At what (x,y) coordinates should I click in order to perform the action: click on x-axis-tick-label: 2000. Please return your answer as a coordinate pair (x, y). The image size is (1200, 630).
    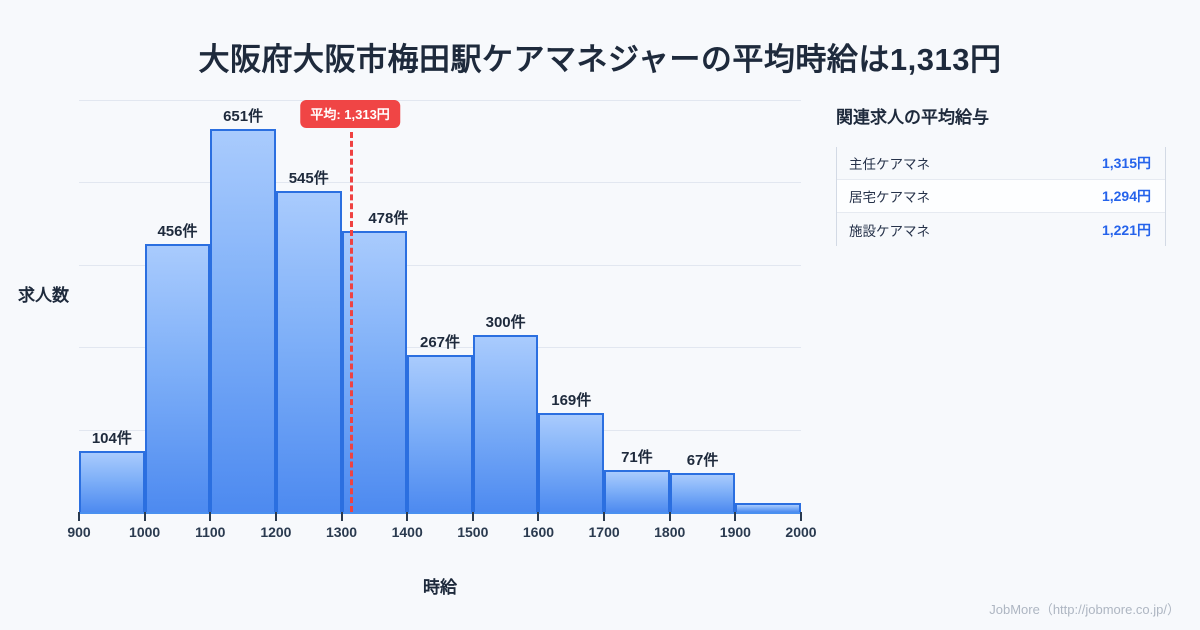
    Looking at the image, I should click on (801, 532).